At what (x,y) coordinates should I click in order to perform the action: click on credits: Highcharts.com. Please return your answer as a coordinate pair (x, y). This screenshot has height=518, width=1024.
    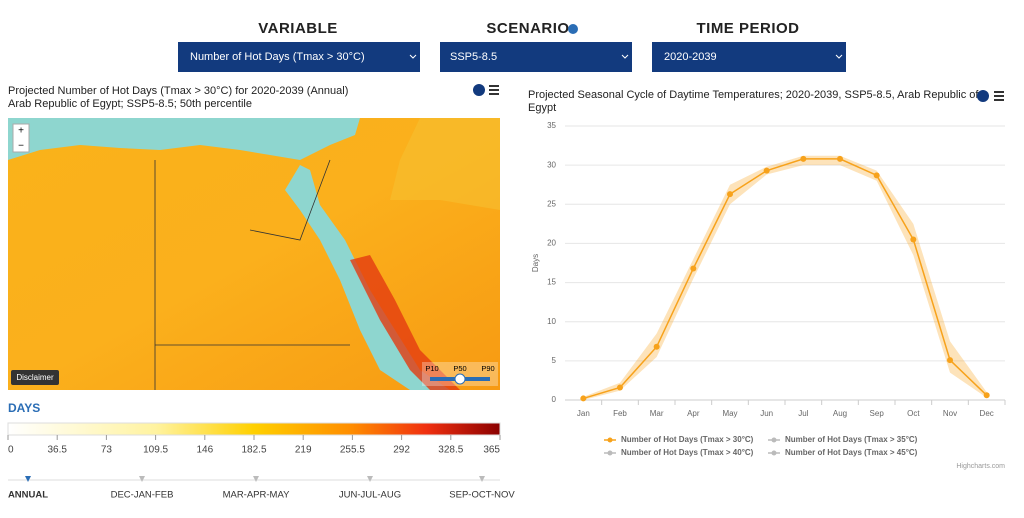
    Looking at the image, I should click on (980, 466).